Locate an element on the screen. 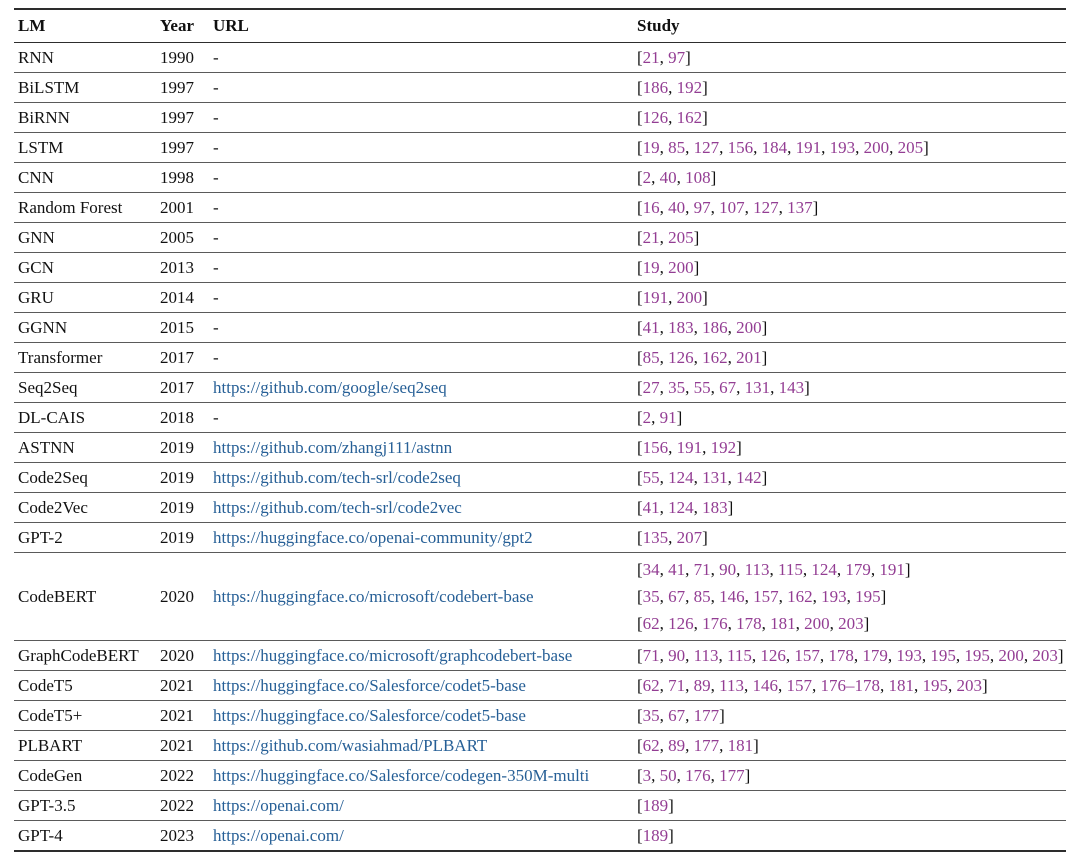 The image size is (1080, 854). citation-link: 55 is located at coordinates (702, 387).